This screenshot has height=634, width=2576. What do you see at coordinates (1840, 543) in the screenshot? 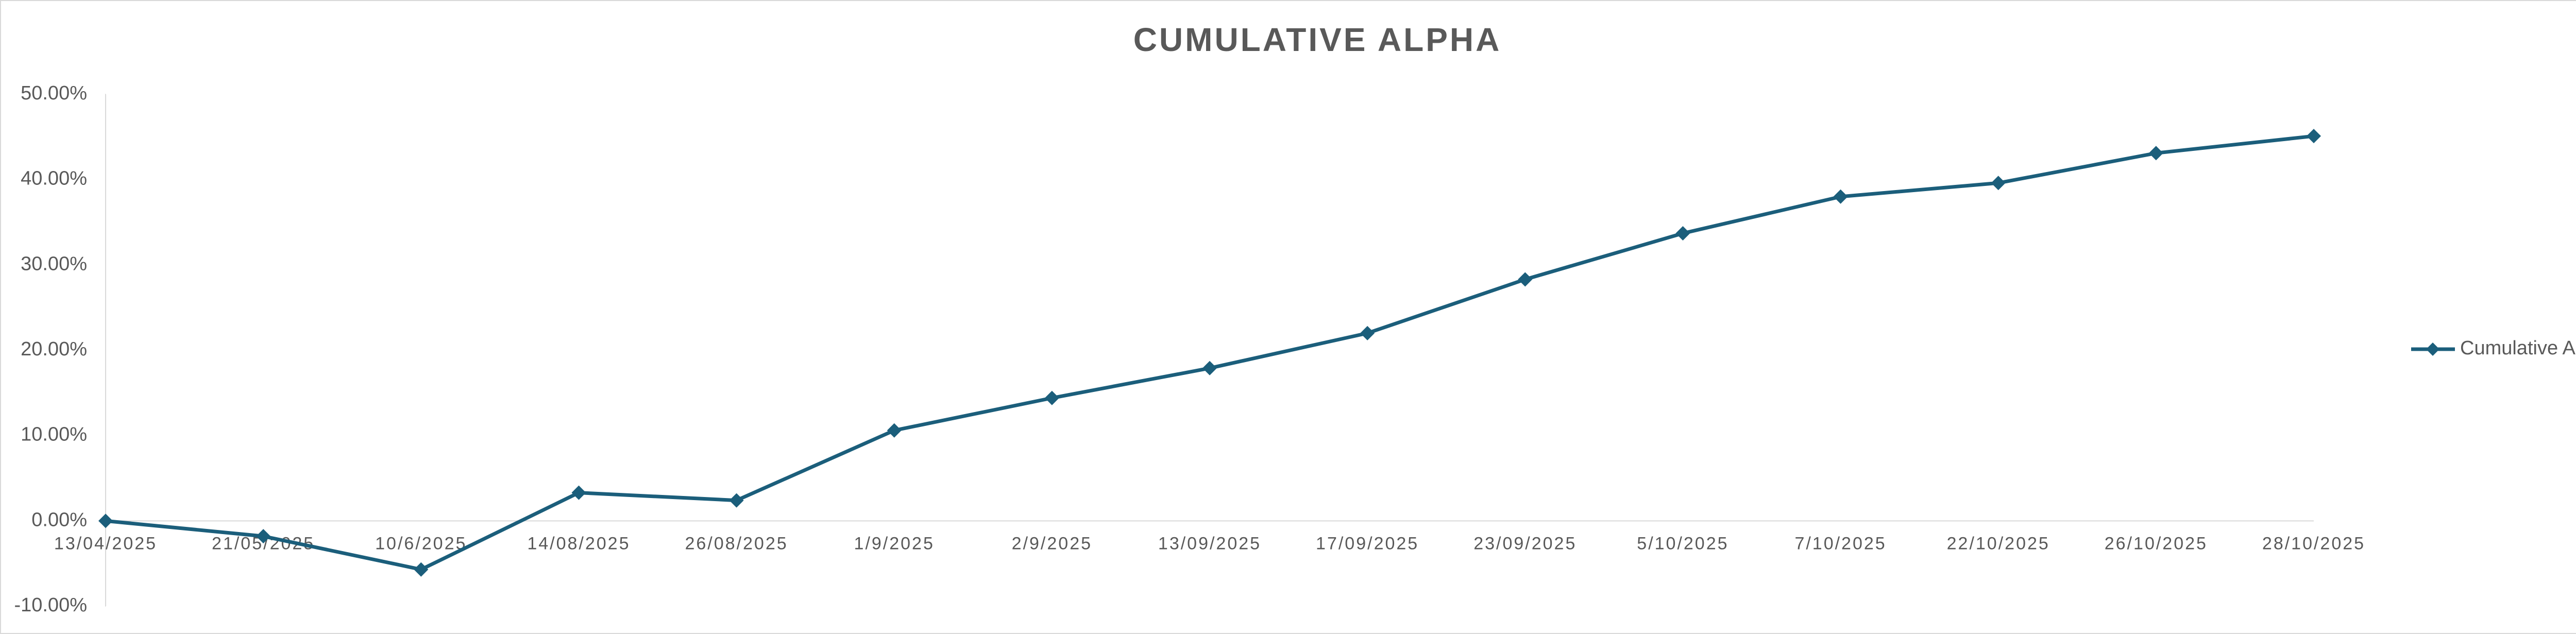
I see `x-tick-label: 7/10/2025` at bounding box center [1840, 543].